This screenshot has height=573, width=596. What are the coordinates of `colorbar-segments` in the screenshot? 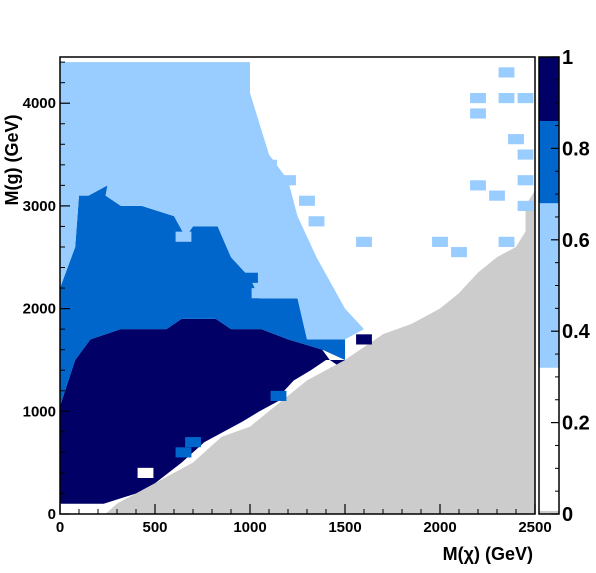 It's located at (549, 285).